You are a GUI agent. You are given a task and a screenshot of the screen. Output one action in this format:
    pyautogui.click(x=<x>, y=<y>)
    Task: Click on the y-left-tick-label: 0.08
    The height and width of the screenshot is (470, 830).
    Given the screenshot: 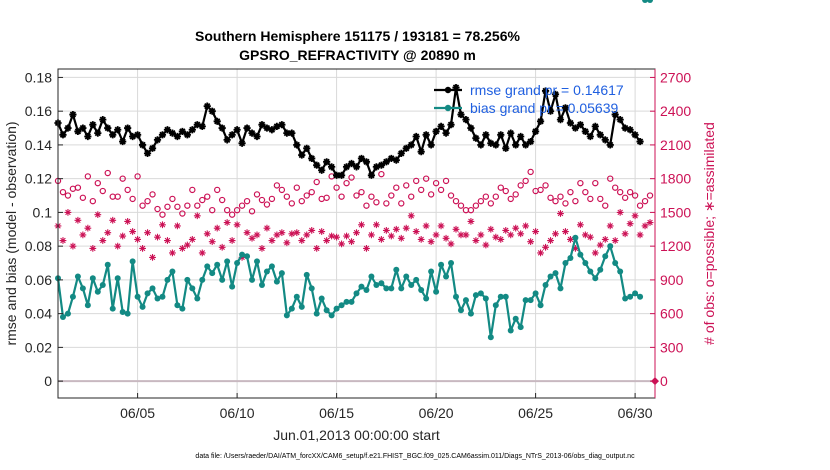 What is the action you would take?
    pyautogui.click(x=38, y=246)
    